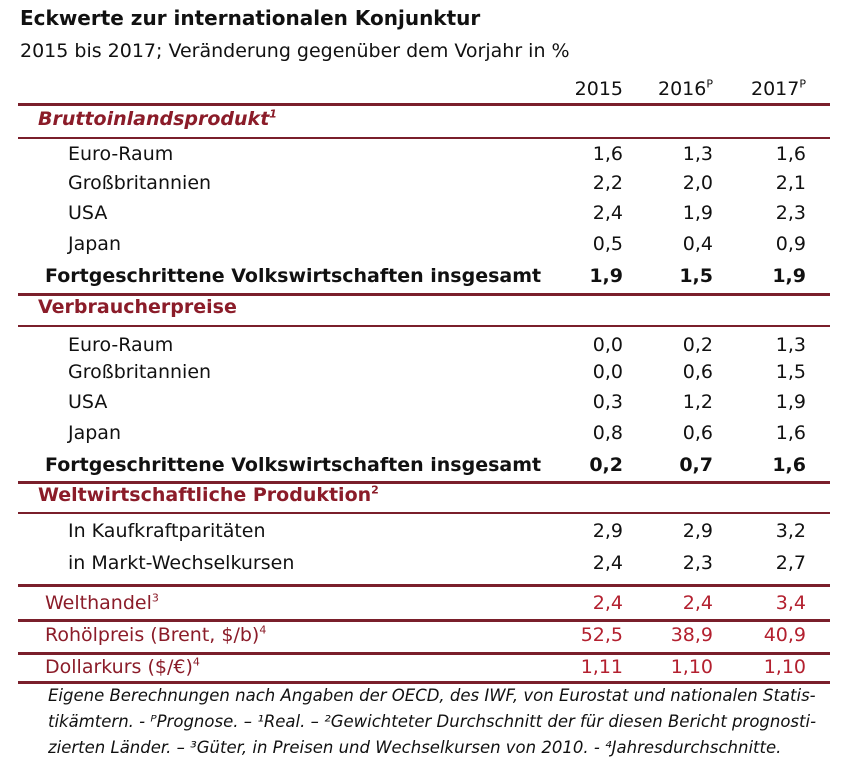 This screenshot has width=853, height=776. I want to click on section-header-bip: Bruttoinlandsprodukt1, so click(157, 118).